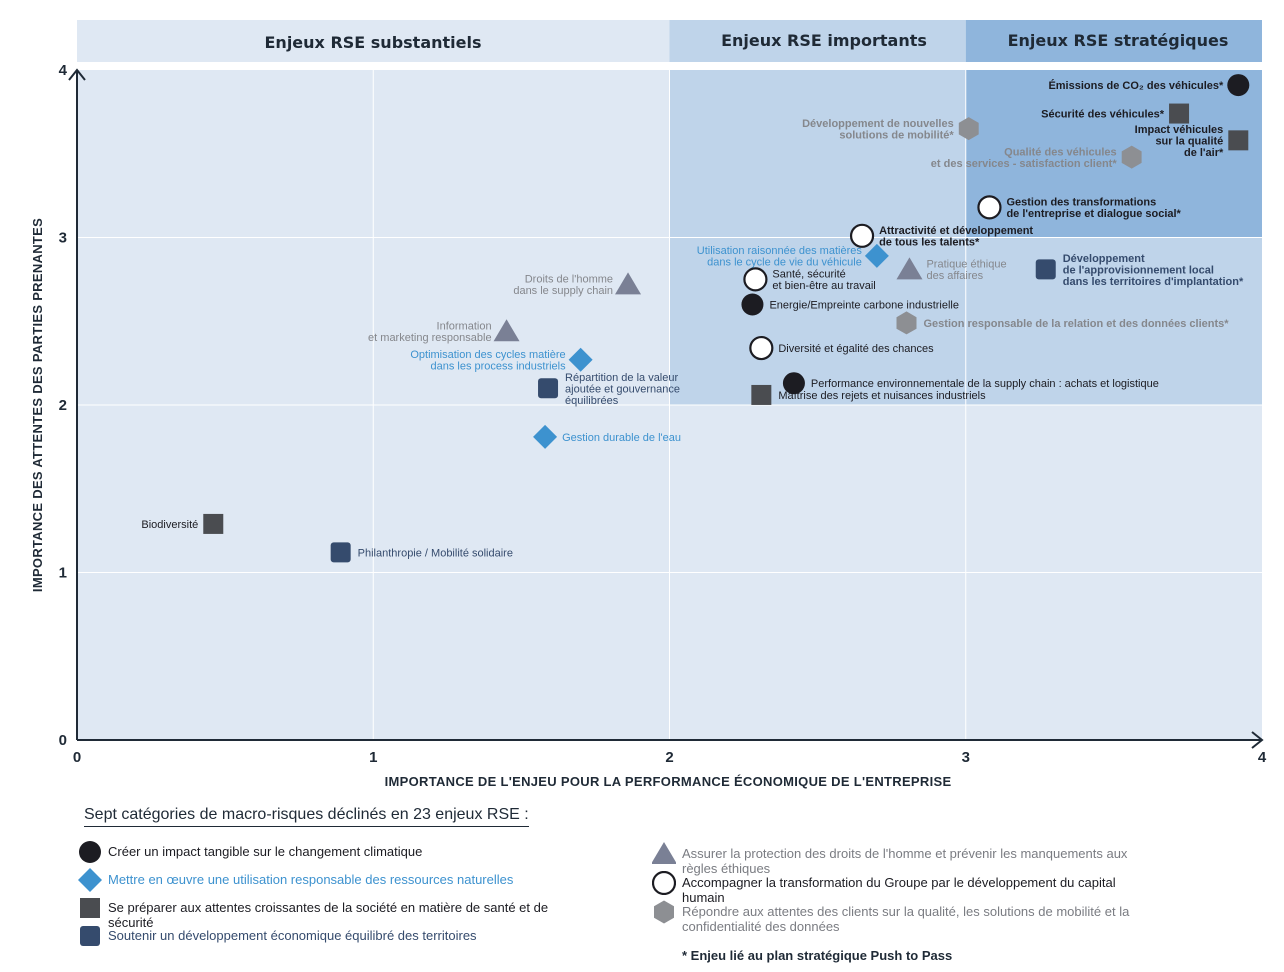 The width and height of the screenshot is (1284, 972). I want to click on point-label-emissions: Émissions de CO₂ des véhicules*, so click(1136, 85).